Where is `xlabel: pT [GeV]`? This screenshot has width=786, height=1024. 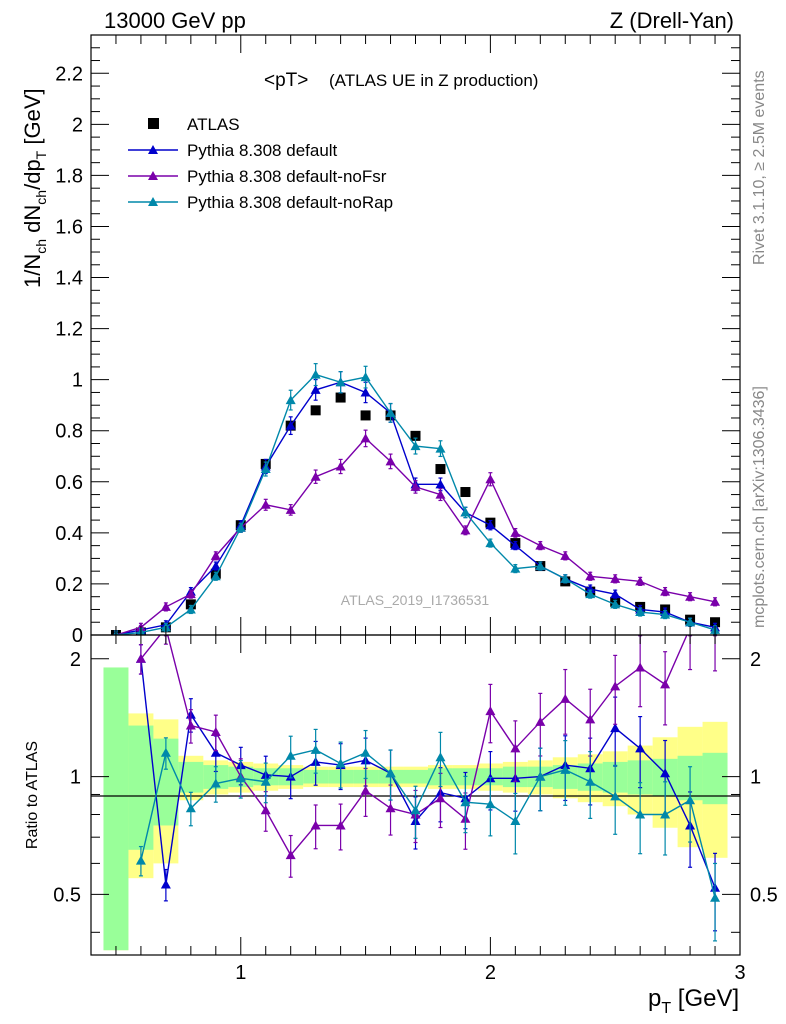 xlabel: pT [GeV] is located at coordinates (693, 1001).